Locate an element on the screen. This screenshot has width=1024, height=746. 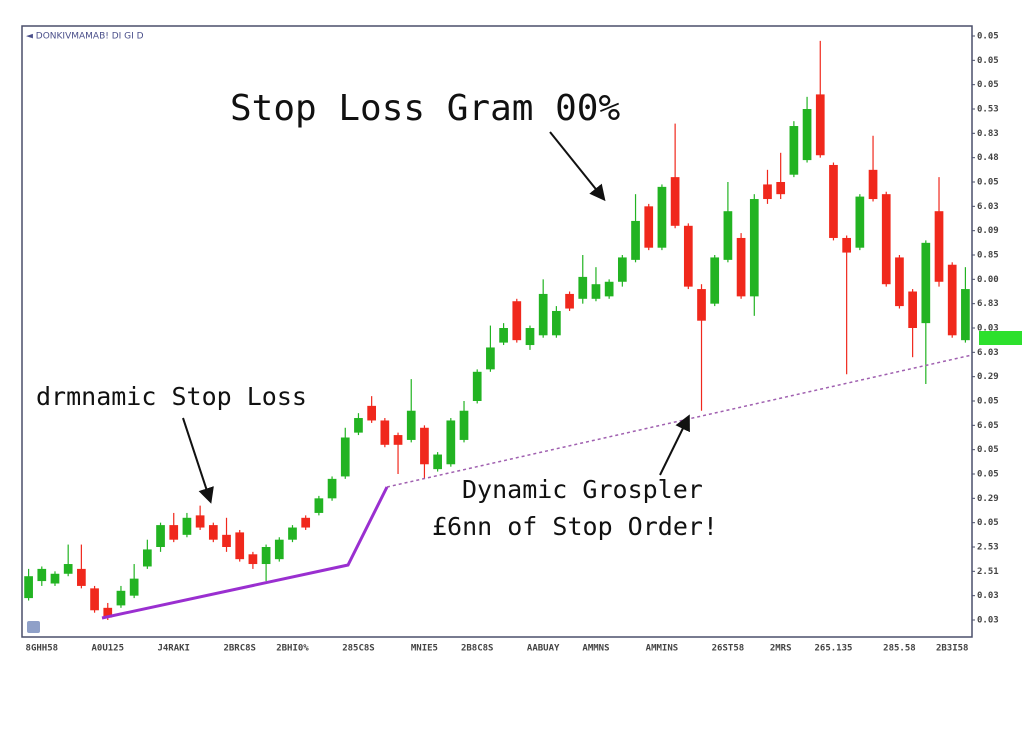
y-tick-label: 2.51 is located at coordinates (988, 572).